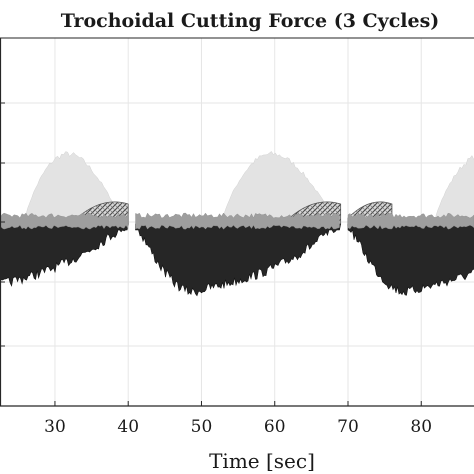  I want to click on x-tick-label: 30, so click(55, 427).